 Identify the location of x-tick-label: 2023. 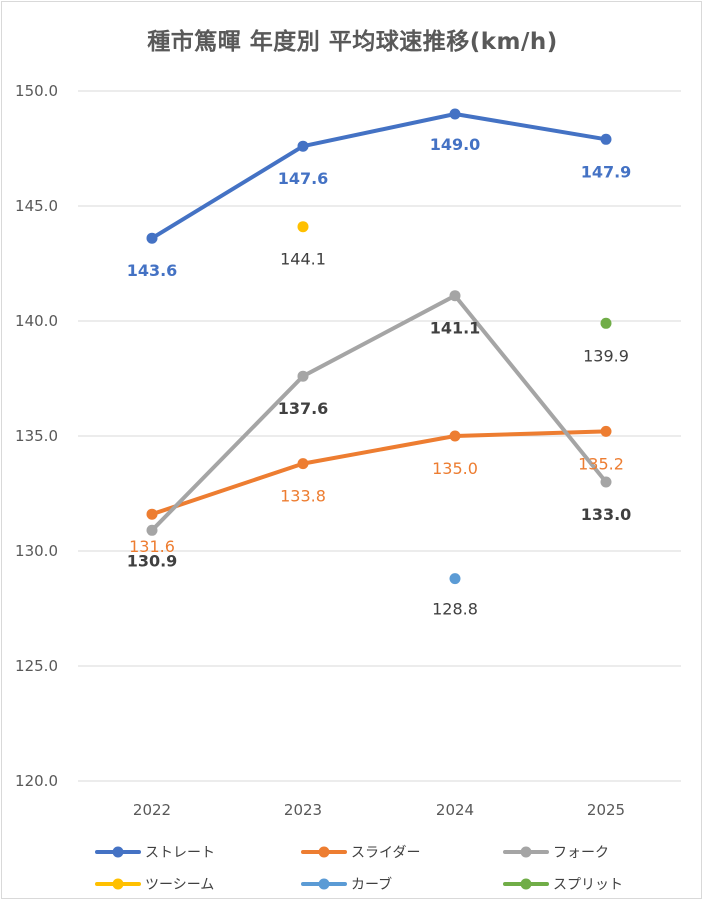
(303, 810).